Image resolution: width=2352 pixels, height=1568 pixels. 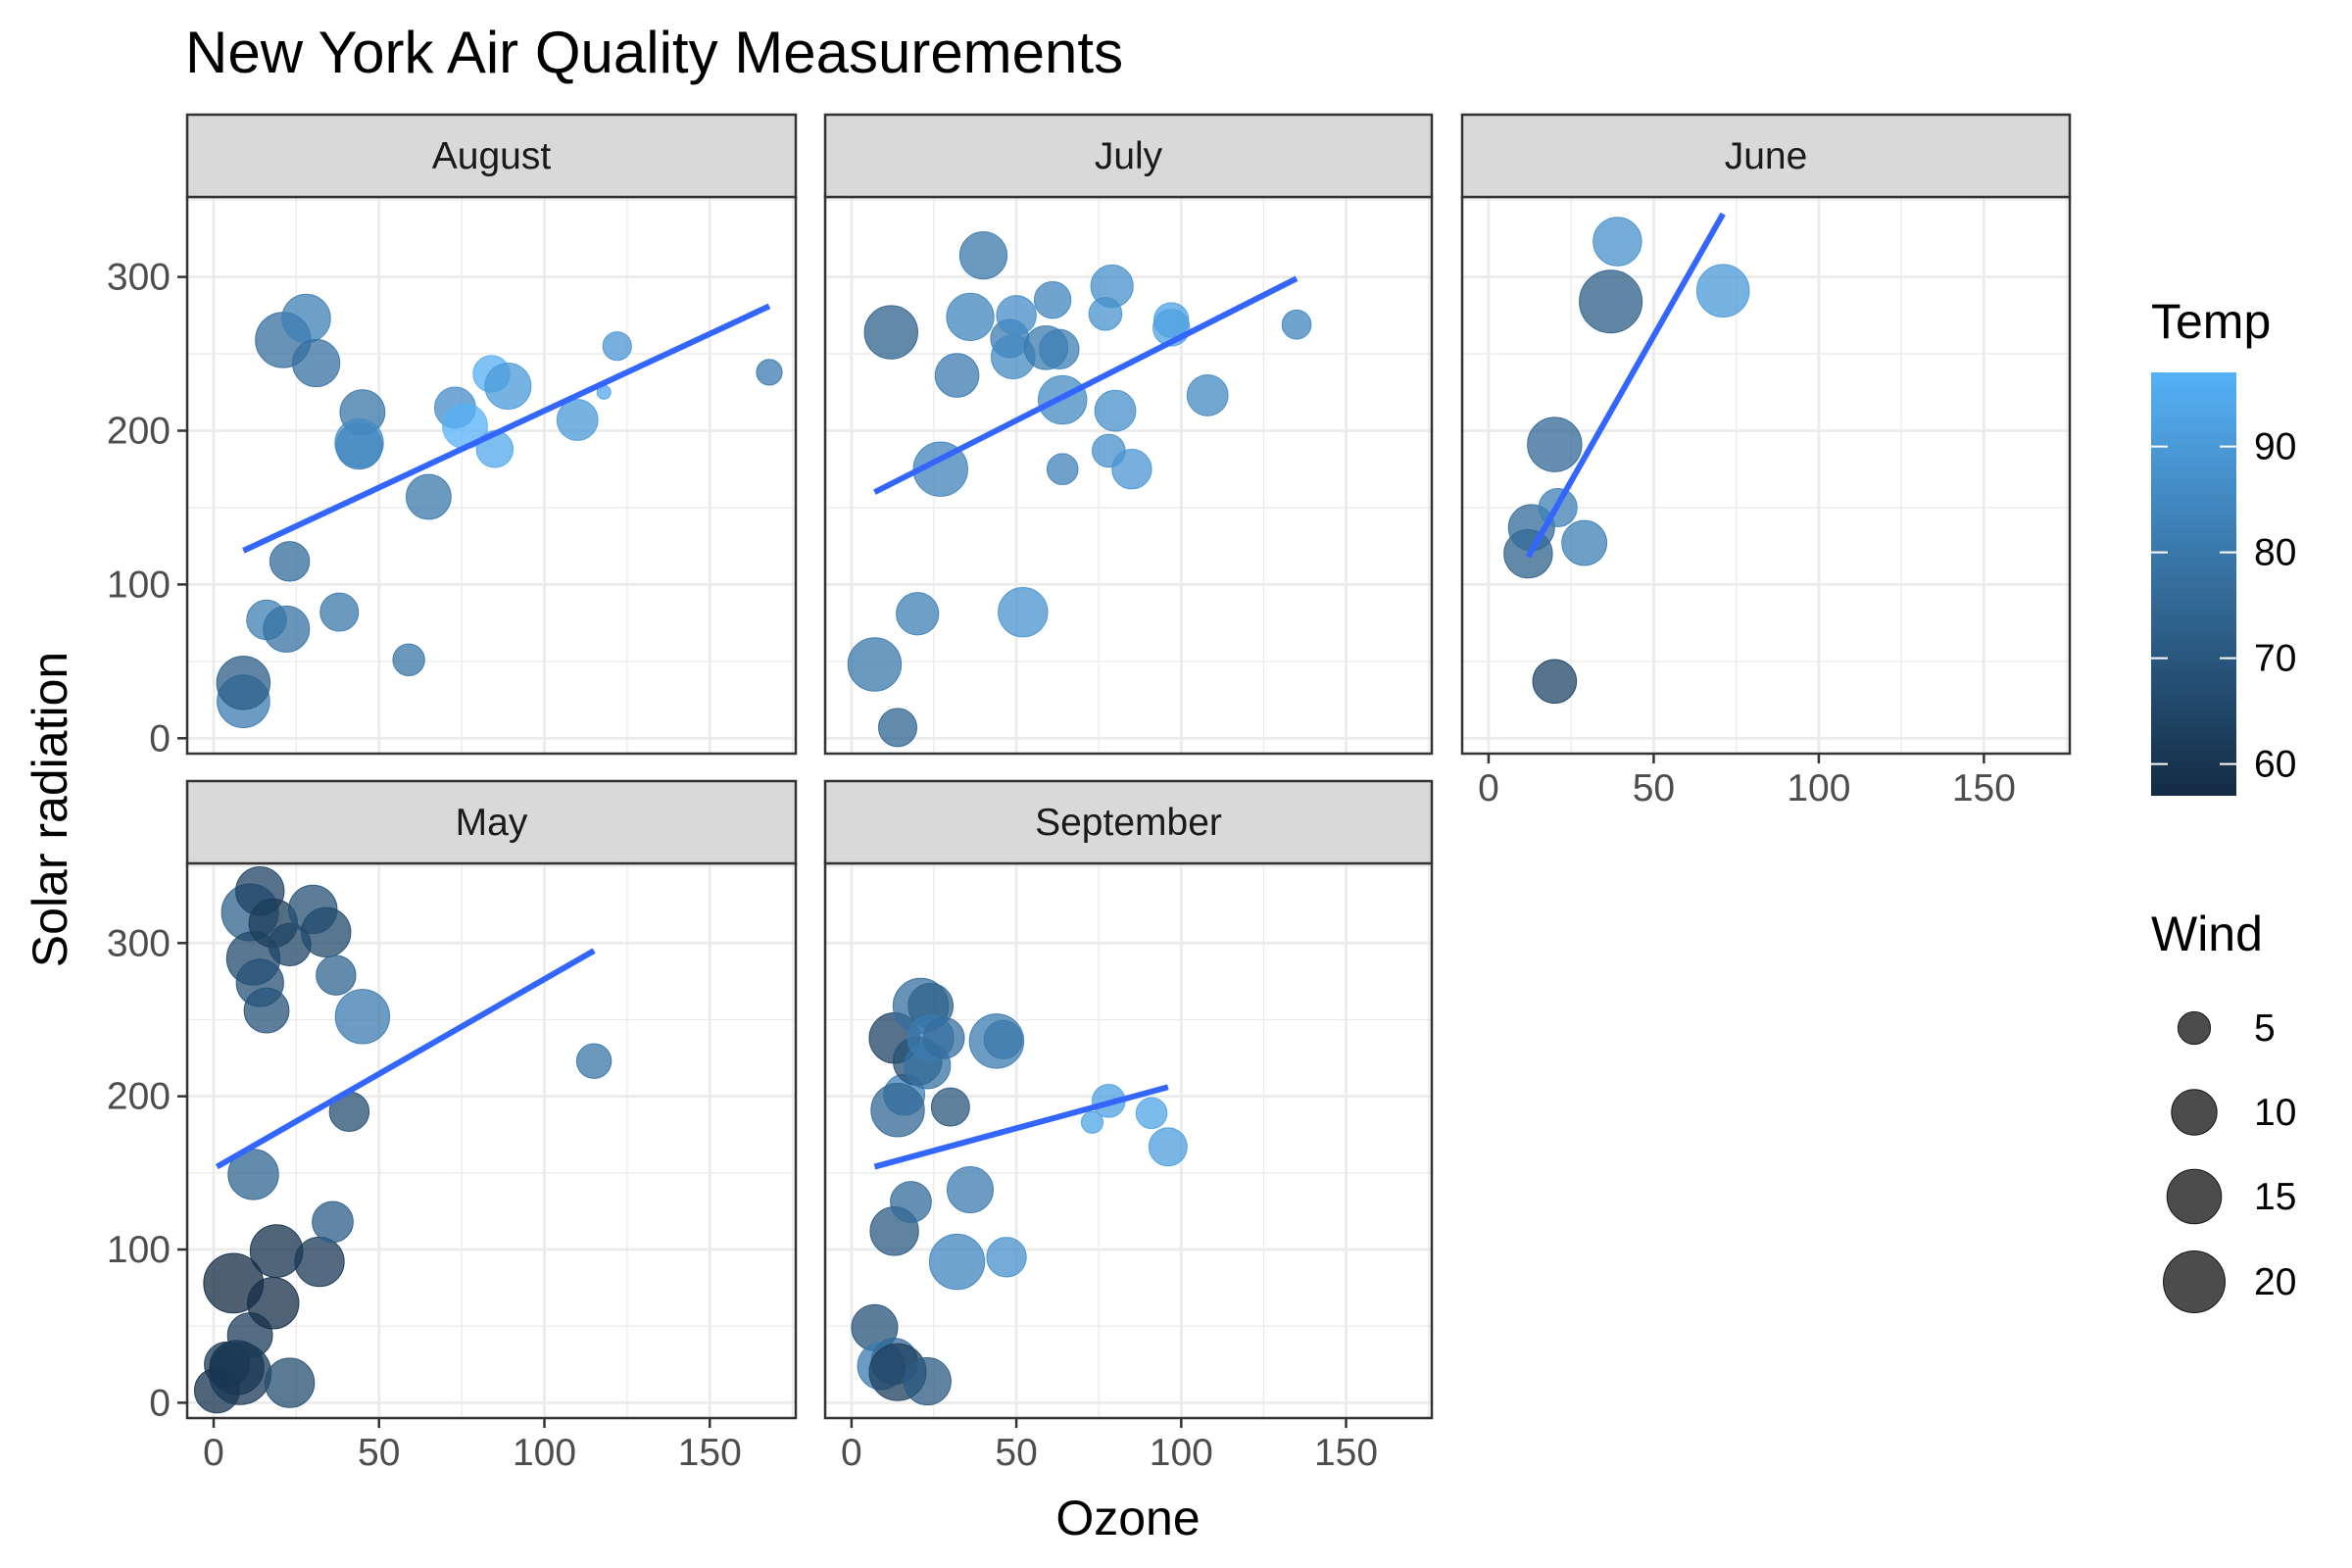 What do you see at coordinates (139, 585) in the screenshot?
I see `y-tick-label: 100` at bounding box center [139, 585].